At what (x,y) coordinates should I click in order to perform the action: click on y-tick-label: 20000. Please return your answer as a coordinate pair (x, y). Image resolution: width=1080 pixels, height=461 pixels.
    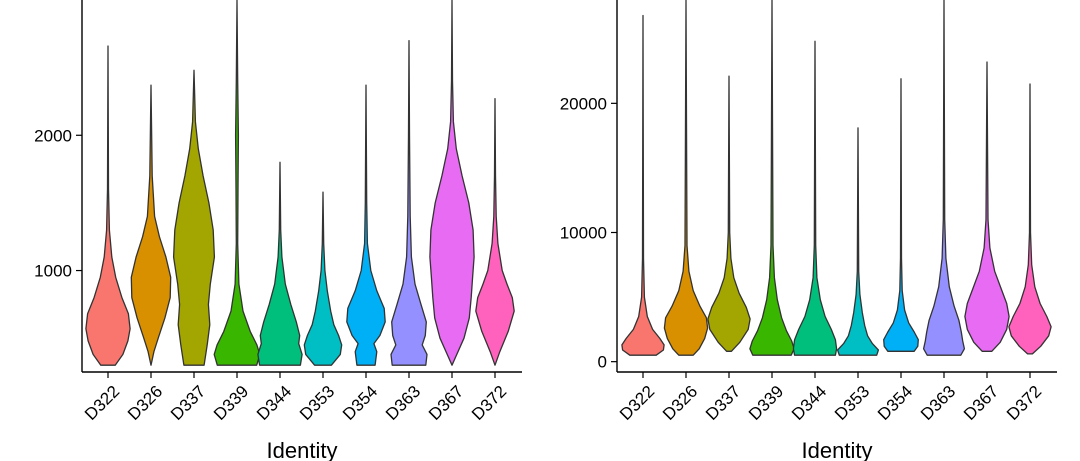
    Looking at the image, I should click on (583, 103).